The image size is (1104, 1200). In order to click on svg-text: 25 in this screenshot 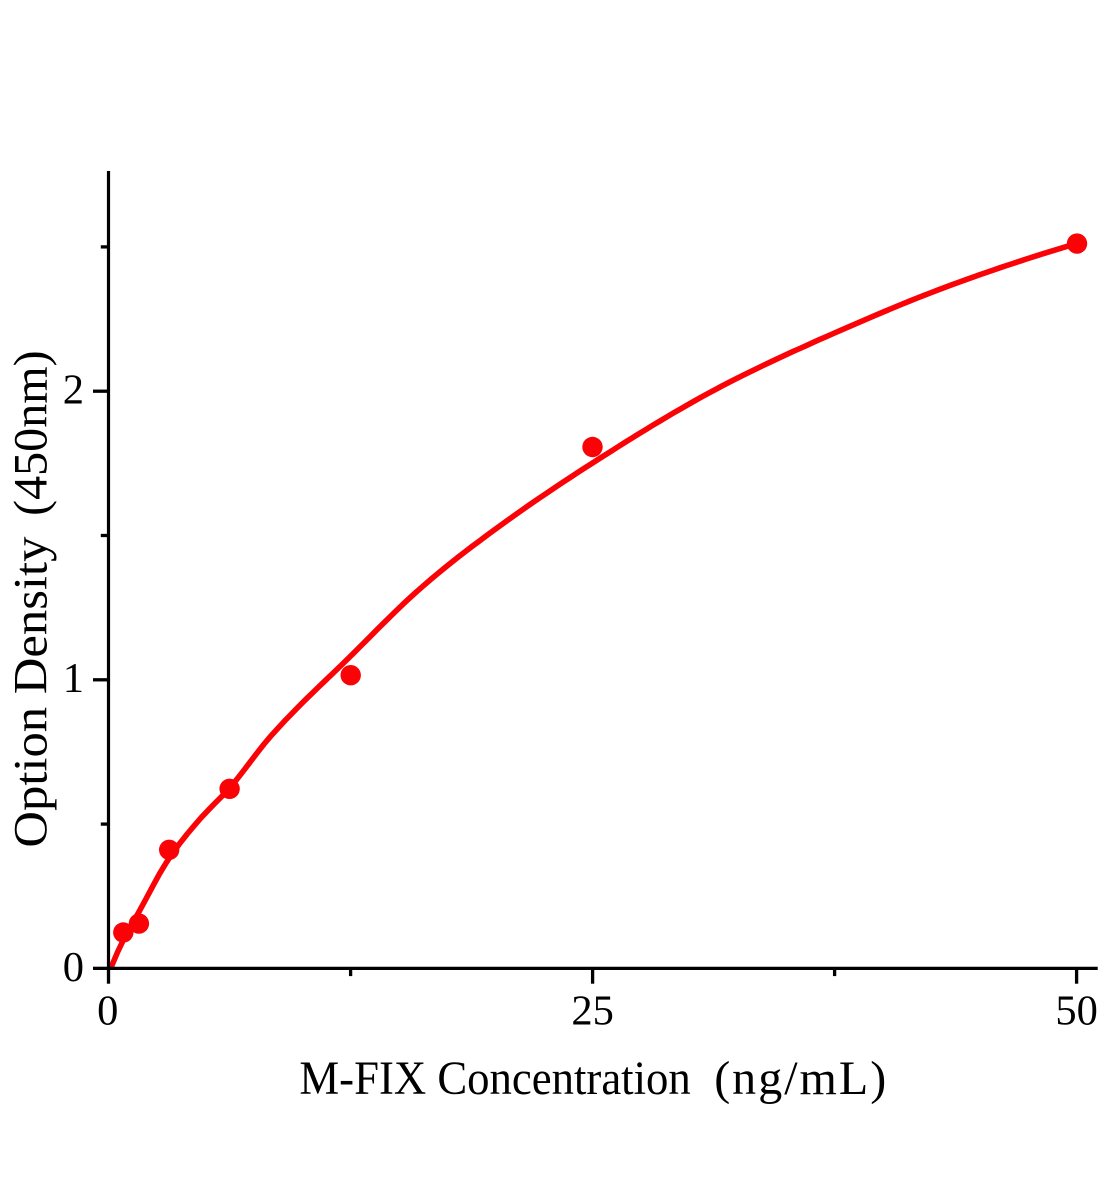, I will do `click(592, 1011)`.